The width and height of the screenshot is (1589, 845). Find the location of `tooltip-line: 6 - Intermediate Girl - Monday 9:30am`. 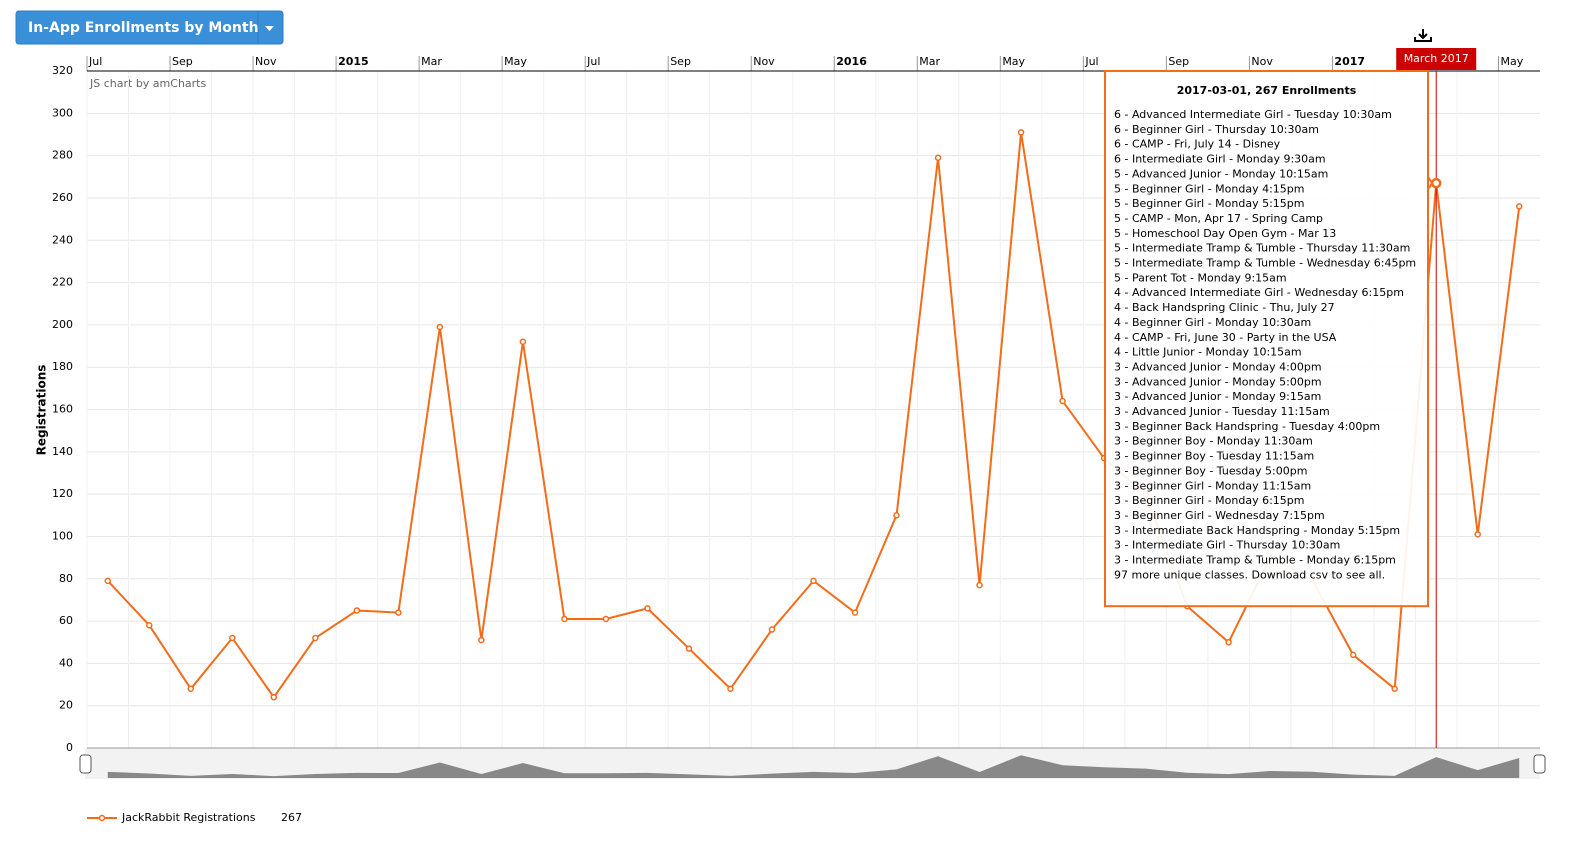

tooltip-line: 6 - Intermediate Girl - Monday 9:30am is located at coordinates (1220, 159).